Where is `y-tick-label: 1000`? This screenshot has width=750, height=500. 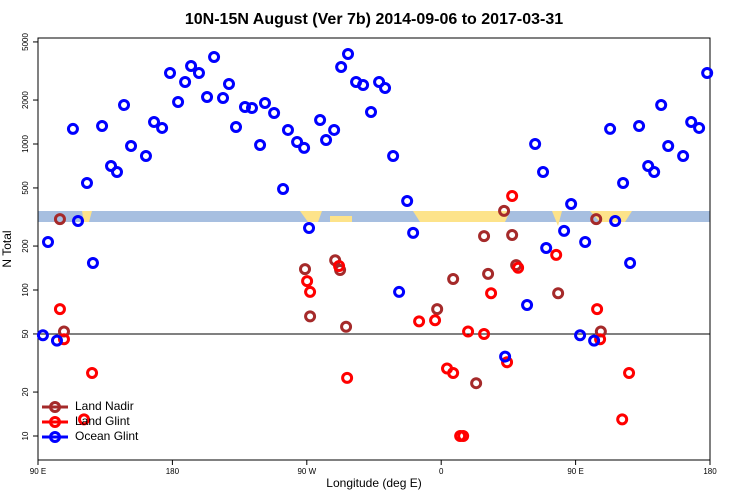 y-tick-label: 1000 is located at coordinates (25, 144).